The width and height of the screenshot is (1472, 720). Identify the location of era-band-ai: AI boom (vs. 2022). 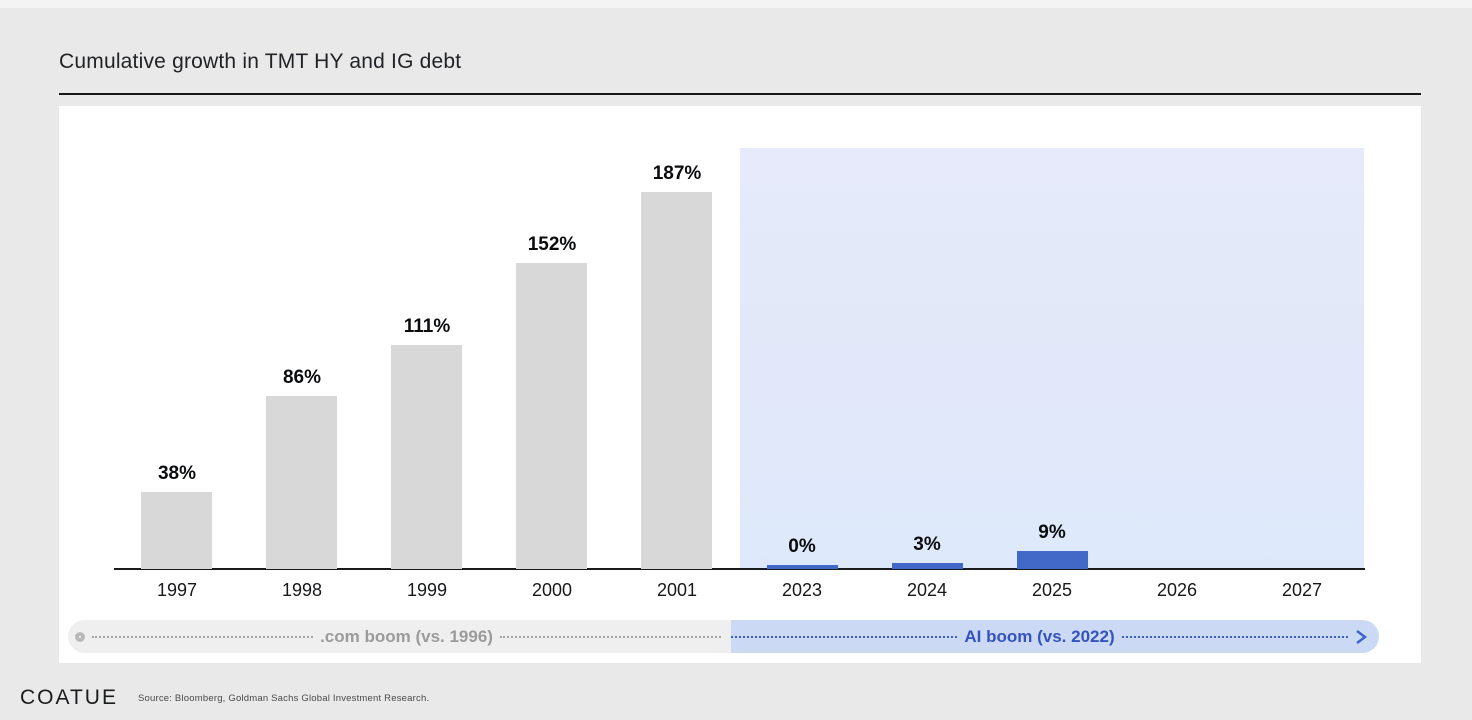
(1055, 636).